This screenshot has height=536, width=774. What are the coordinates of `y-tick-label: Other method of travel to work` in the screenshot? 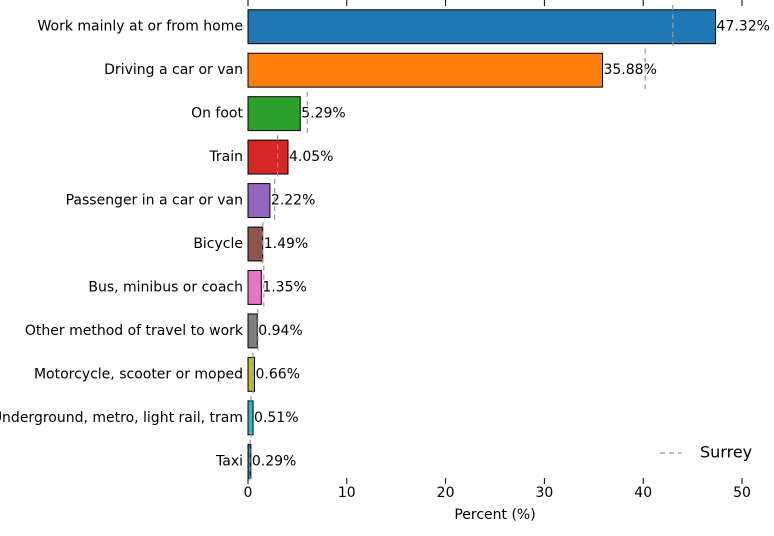 It's located at (134, 331).